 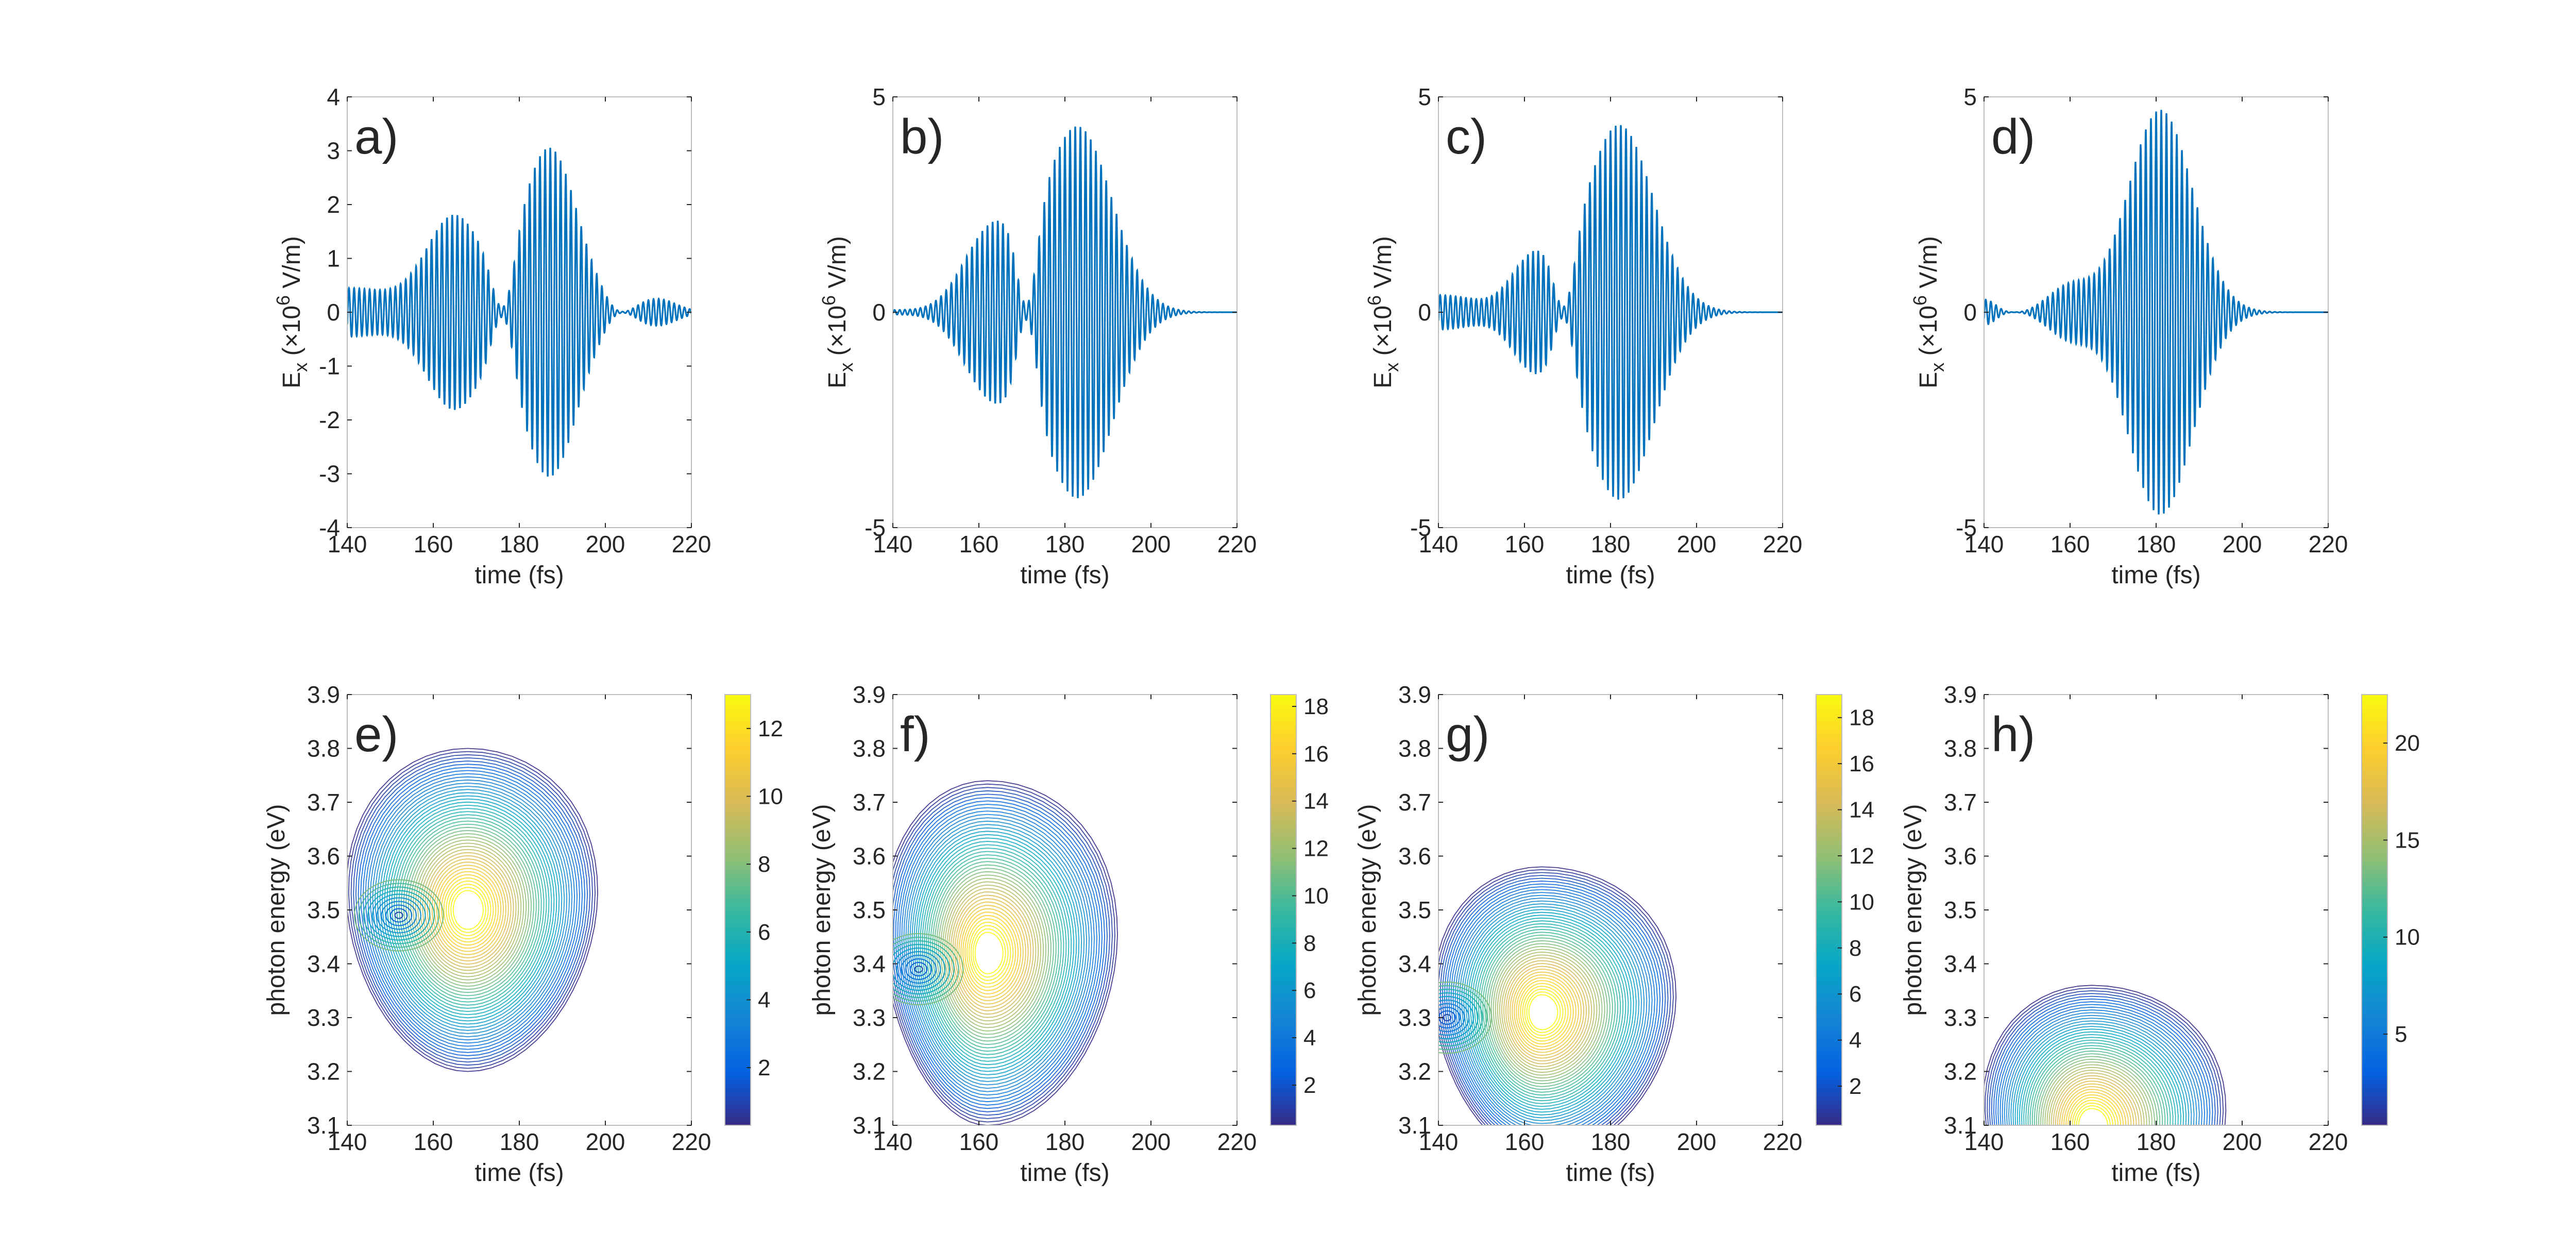 I want to click on y-tick-label: 3.2, so click(x=1960, y=1071).